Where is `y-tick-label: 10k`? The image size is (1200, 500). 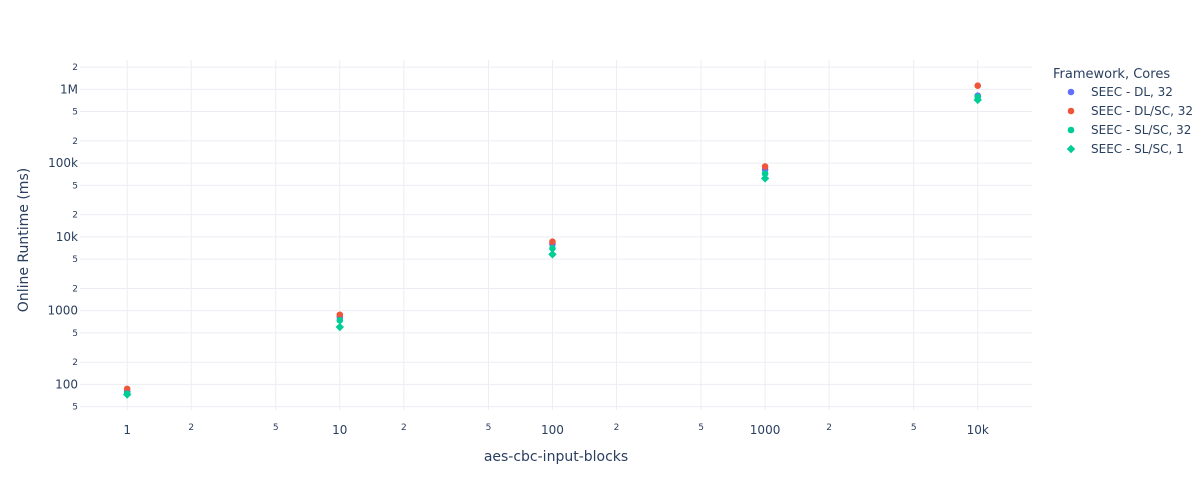
y-tick-label: 10k is located at coordinates (67, 237).